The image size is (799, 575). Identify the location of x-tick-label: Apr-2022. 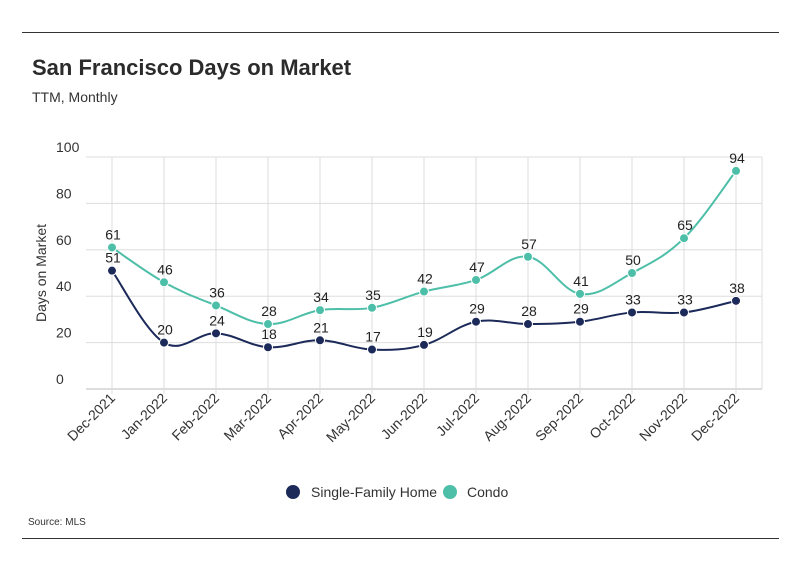
(300, 416).